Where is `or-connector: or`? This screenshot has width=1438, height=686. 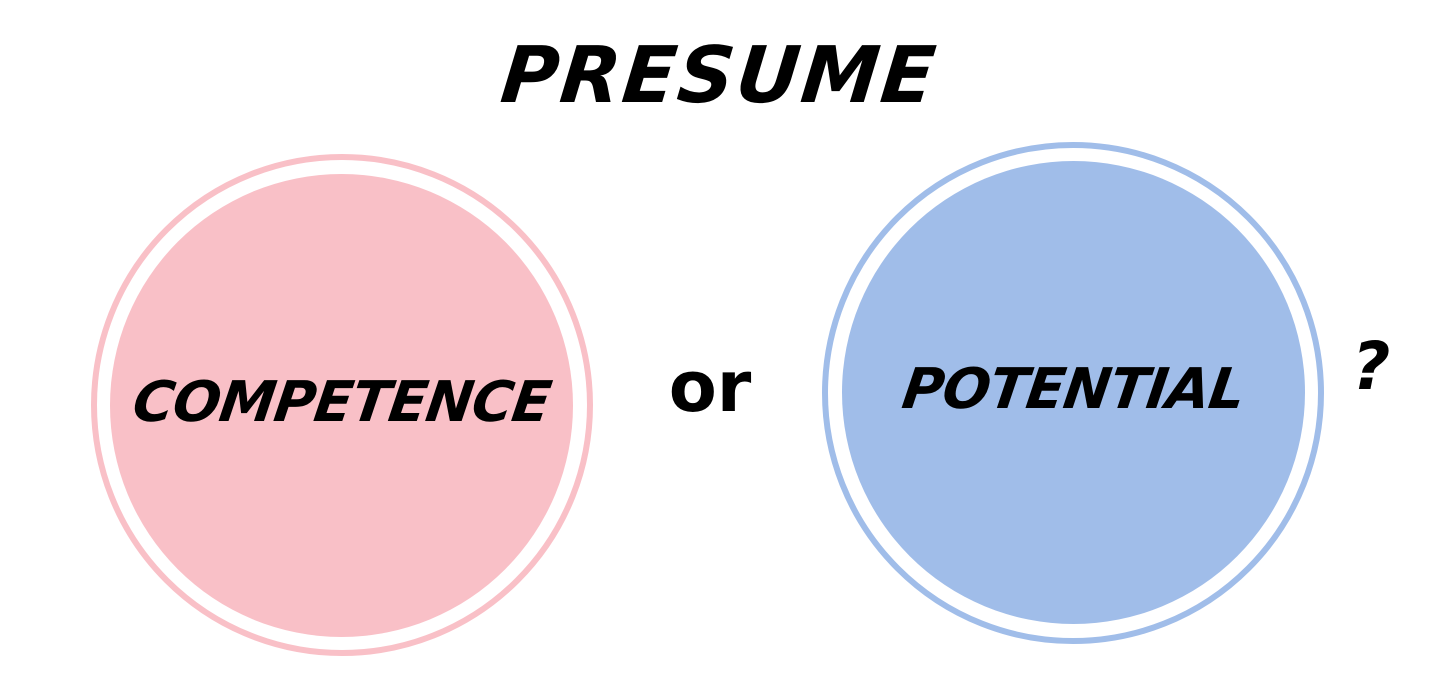
or-connector: or is located at coordinates (710, 387).